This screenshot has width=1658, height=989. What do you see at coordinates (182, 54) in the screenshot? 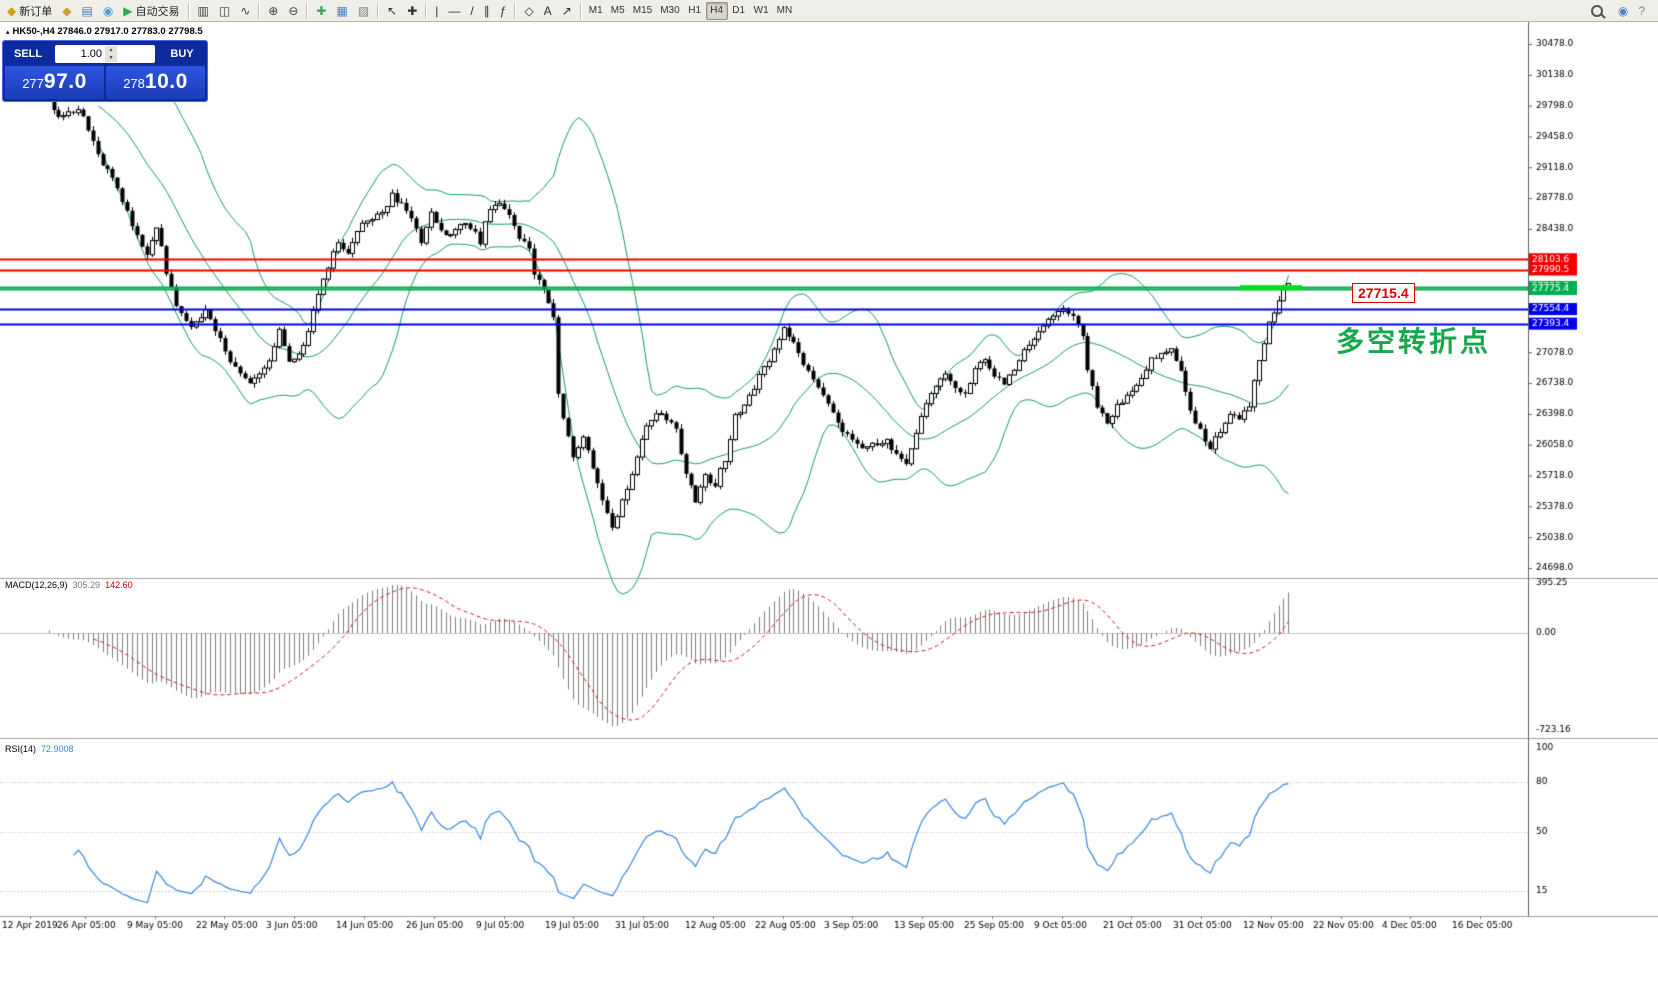
I see `buy-button: BUY` at bounding box center [182, 54].